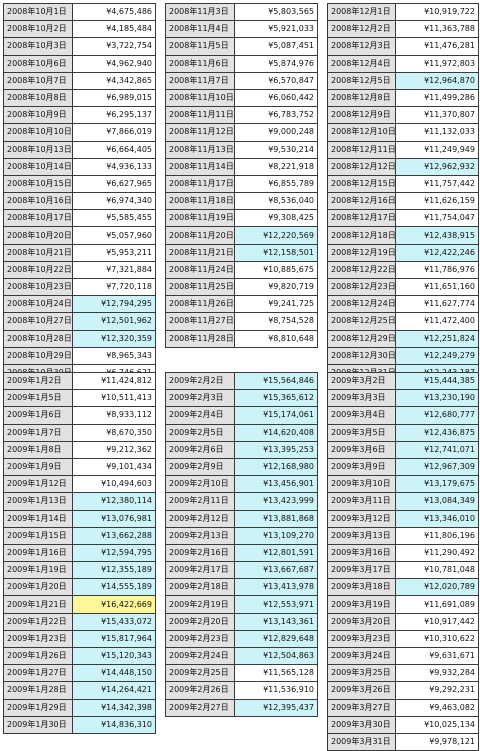  What do you see at coordinates (276, 115) in the screenshot?
I see `value-cell: ¥6,783,752` at bounding box center [276, 115].